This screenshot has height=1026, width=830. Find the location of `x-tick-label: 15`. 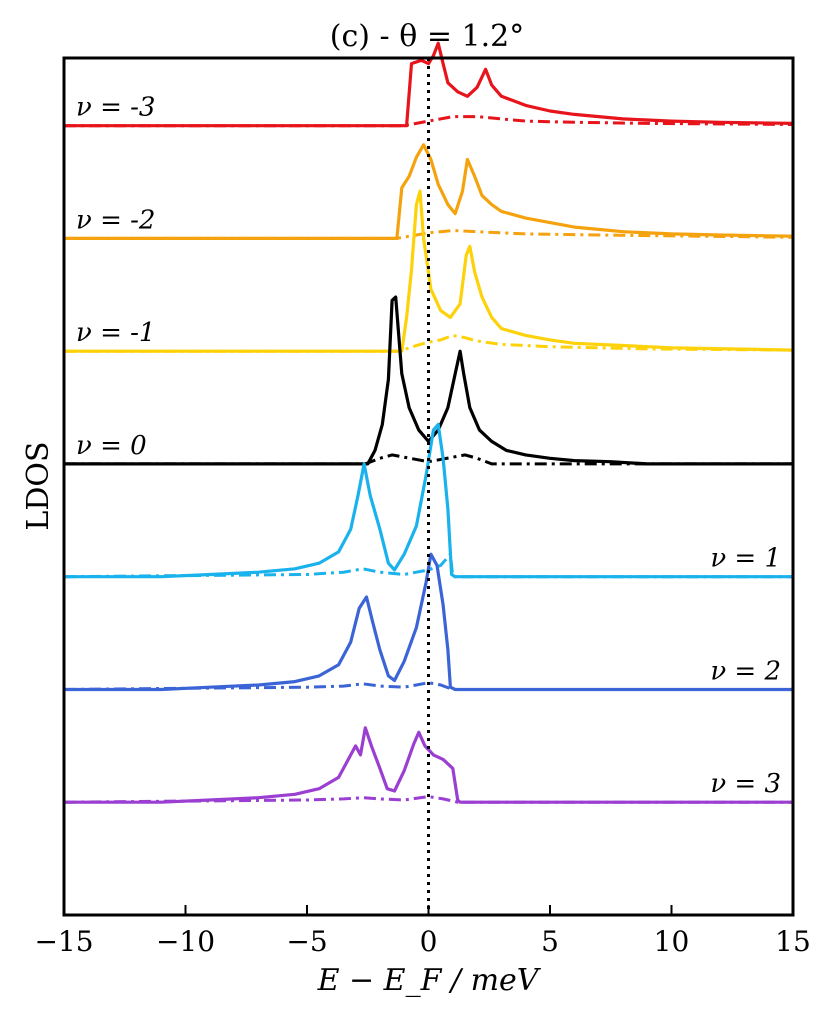

x-tick-label: 15 is located at coordinates (793, 941).